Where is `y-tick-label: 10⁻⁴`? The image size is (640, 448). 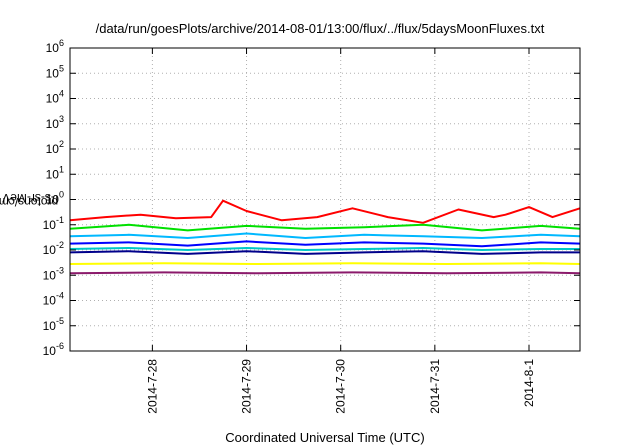
y-tick-label: 10⁻⁴ is located at coordinates (53, 299).